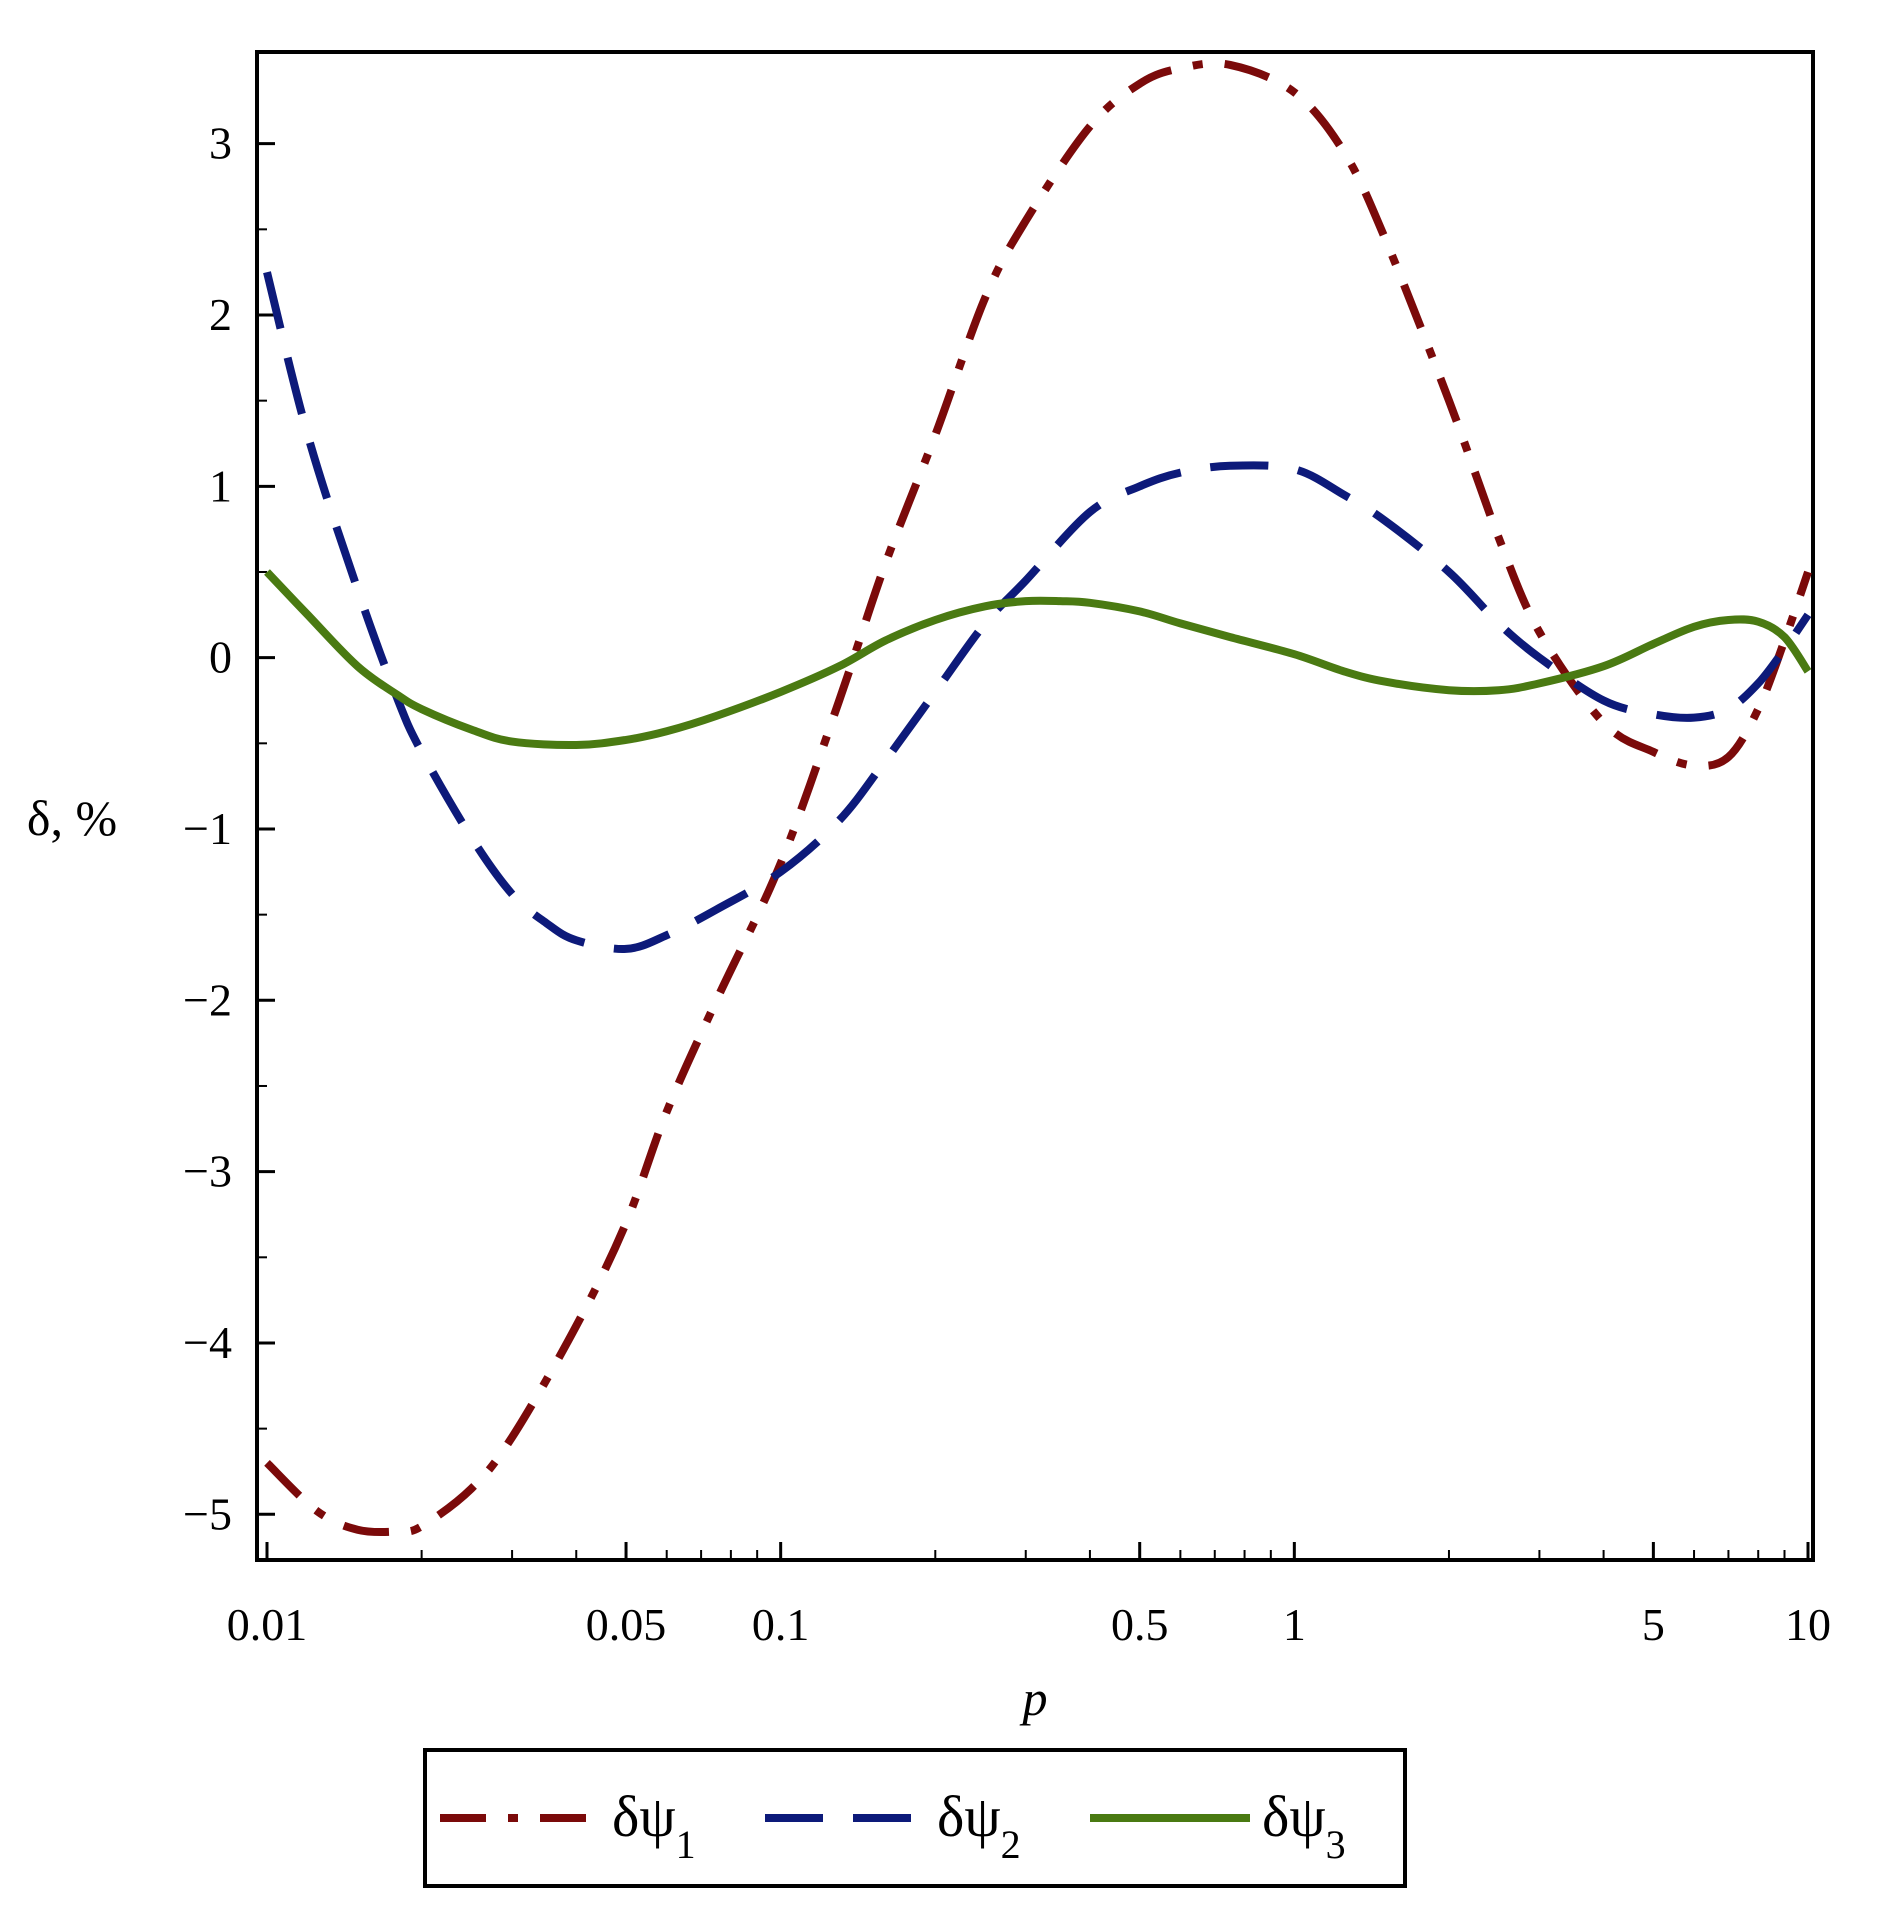 The width and height of the screenshot is (1884, 1930). Describe the element at coordinates (72, 818) in the screenshot. I see `y-axis-label: δ, %` at that location.